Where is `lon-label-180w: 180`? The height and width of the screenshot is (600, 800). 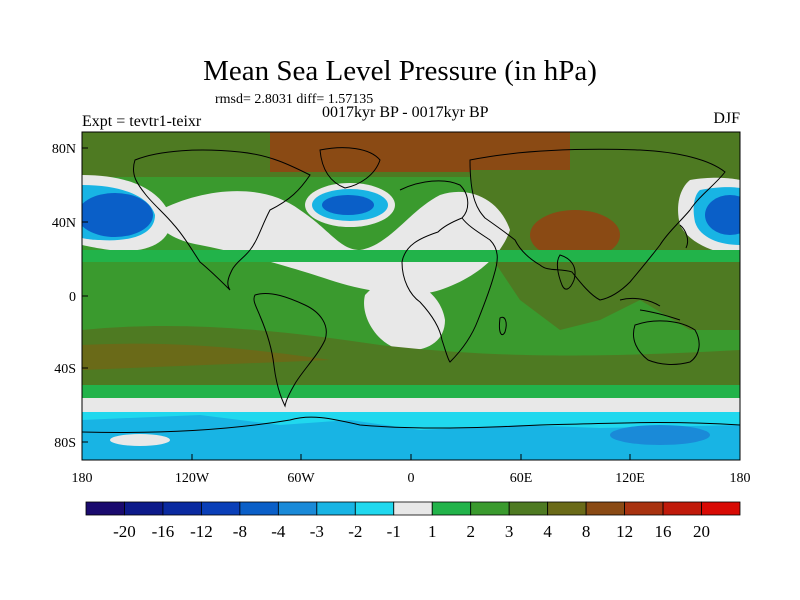
lon-label-180w: 180 is located at coordinates (82, 478).